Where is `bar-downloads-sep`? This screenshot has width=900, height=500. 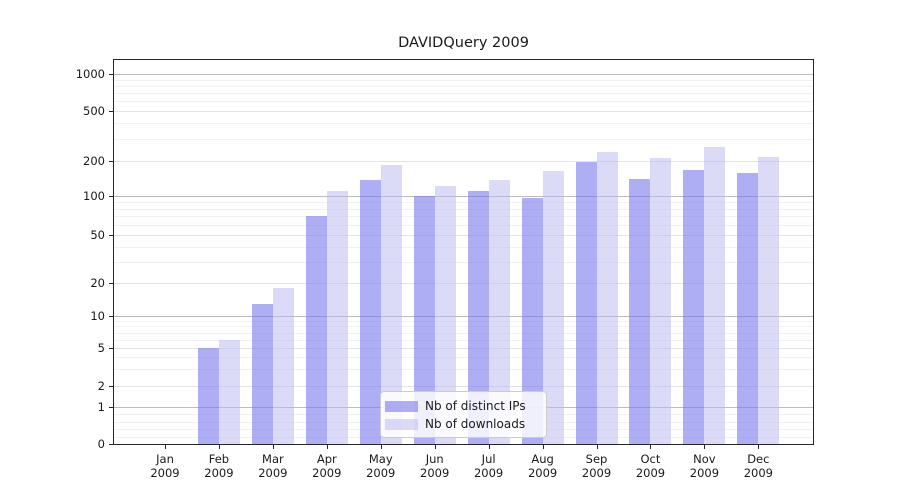
bar-downloads-sep is located at coordinates (607, 298).